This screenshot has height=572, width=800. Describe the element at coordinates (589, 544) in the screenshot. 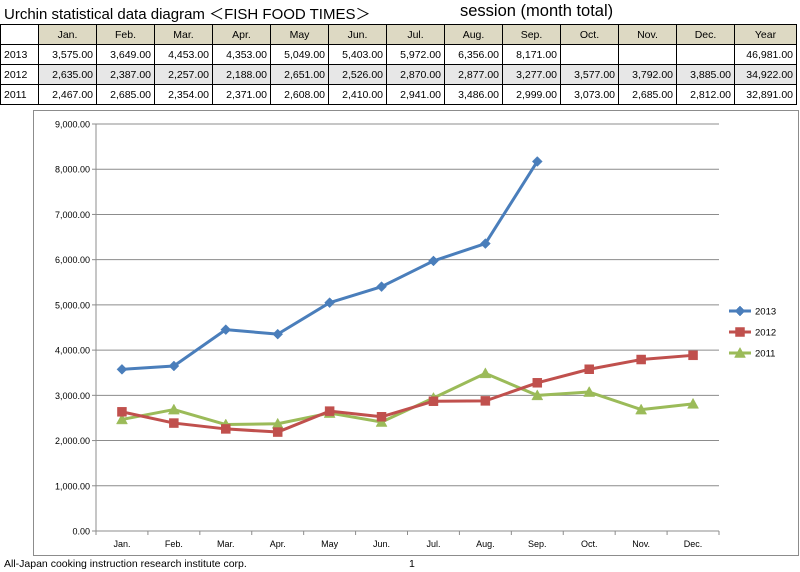

I see `x-tick-label: Oct.` at that location.